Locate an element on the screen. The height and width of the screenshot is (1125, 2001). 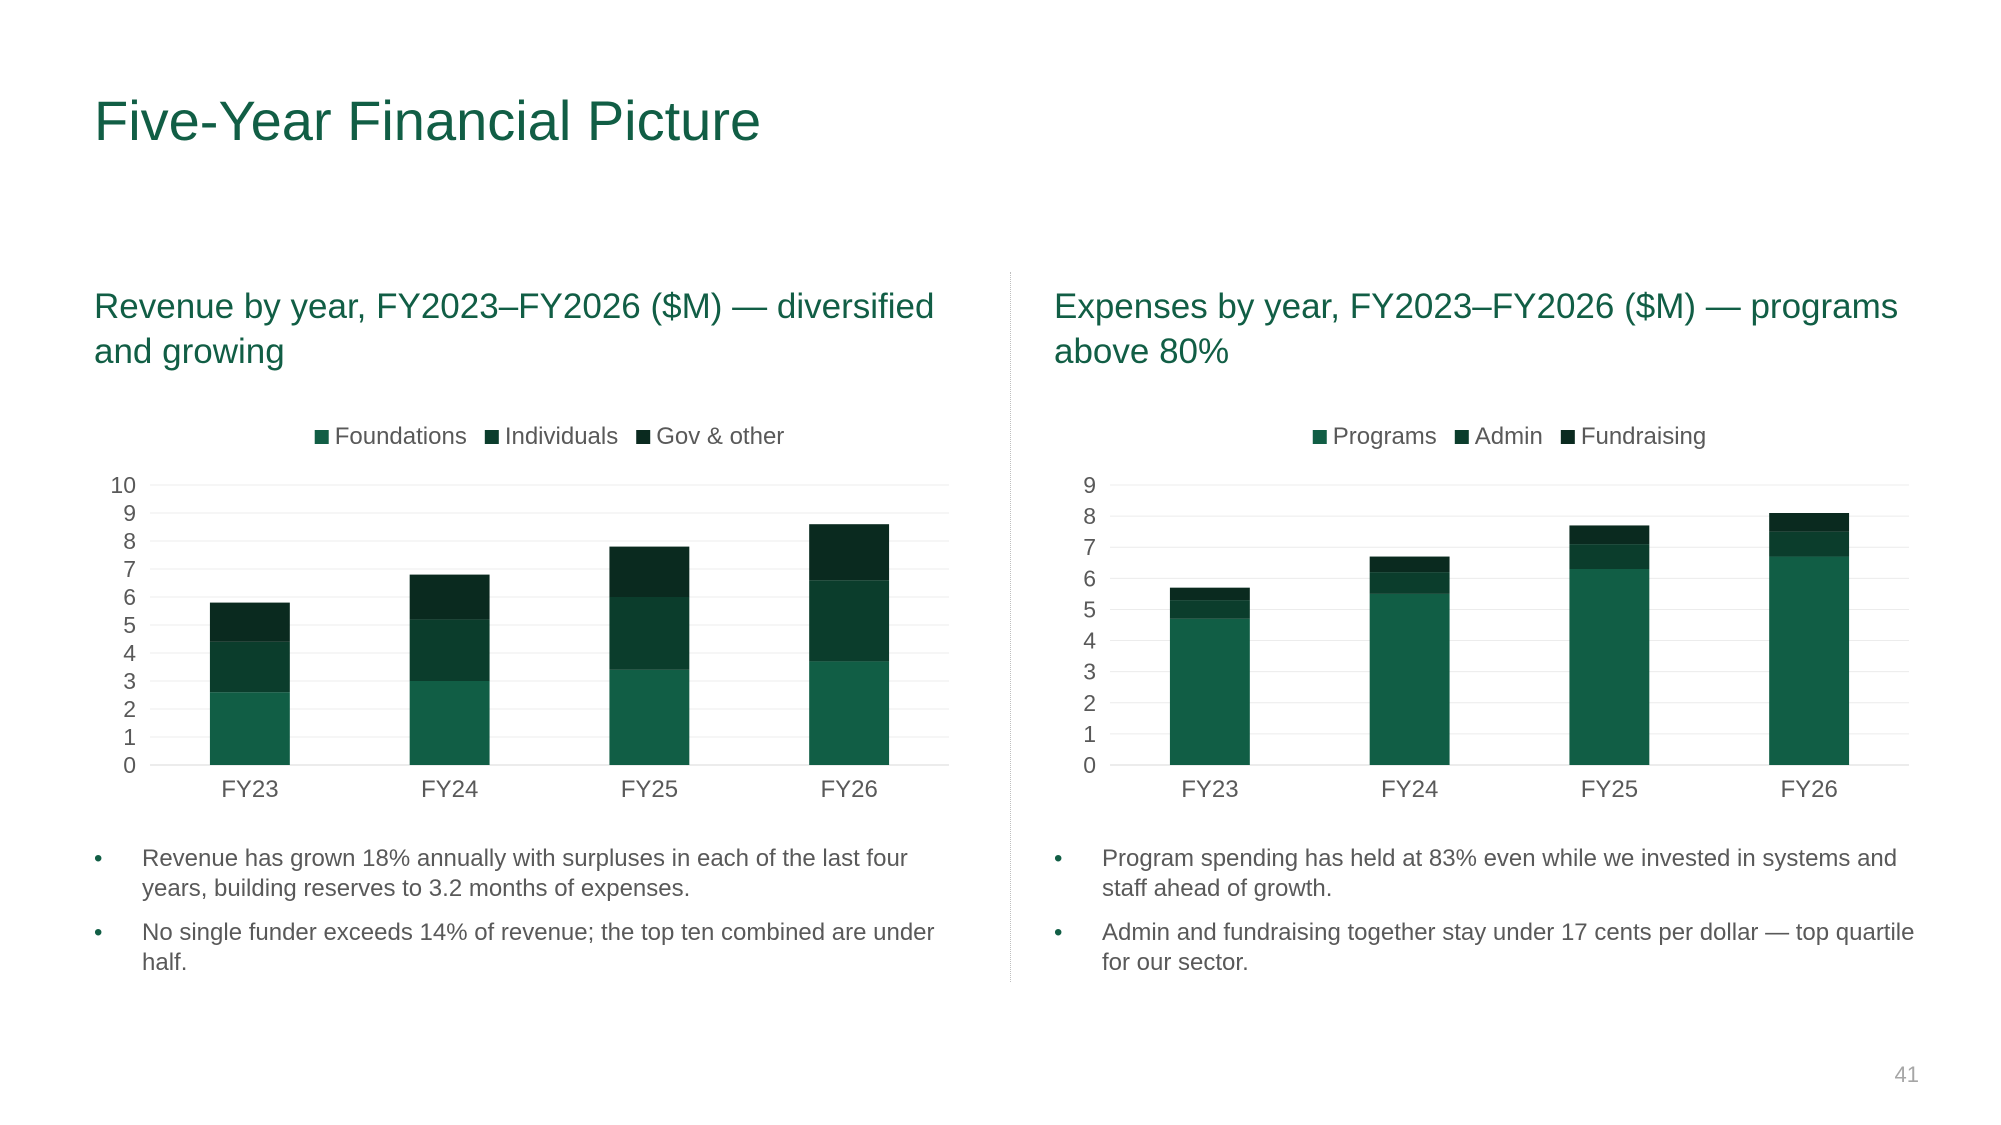
legend-label: Foundations is located at coordinates (401, 437).